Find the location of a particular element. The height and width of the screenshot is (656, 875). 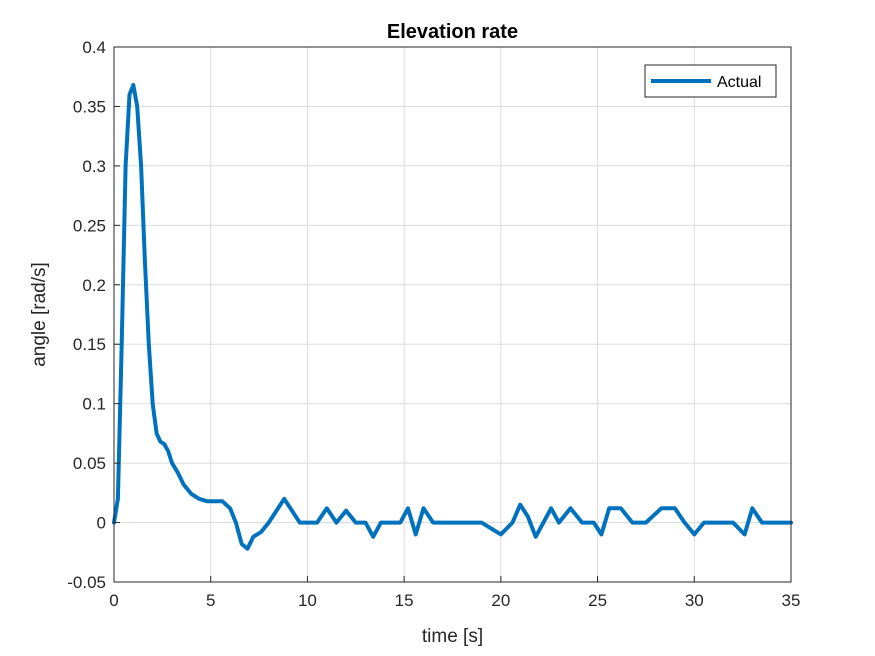

x-axis-ticks: 0 5 10 15 20 25 30 35 is located at coordinates (454, 593).